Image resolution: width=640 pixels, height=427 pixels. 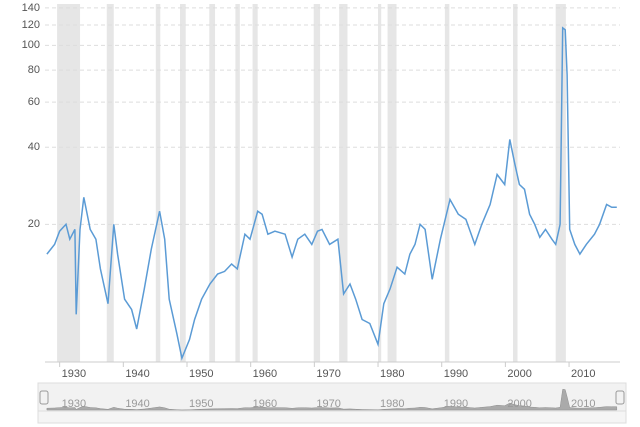 I want to click on x-tick-label: 1930, so click(x=74, y=374).